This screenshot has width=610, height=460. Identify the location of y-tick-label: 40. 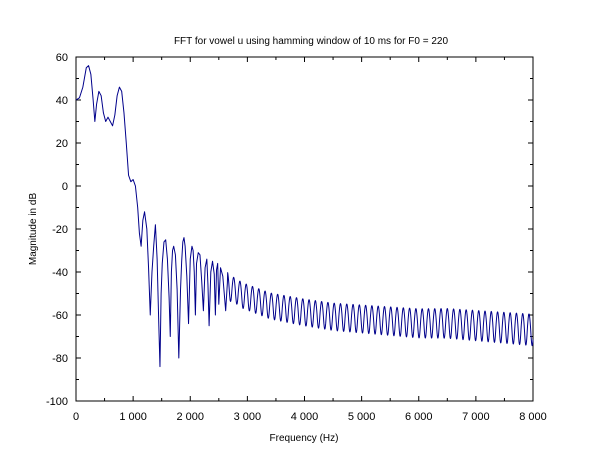
(62, 101).